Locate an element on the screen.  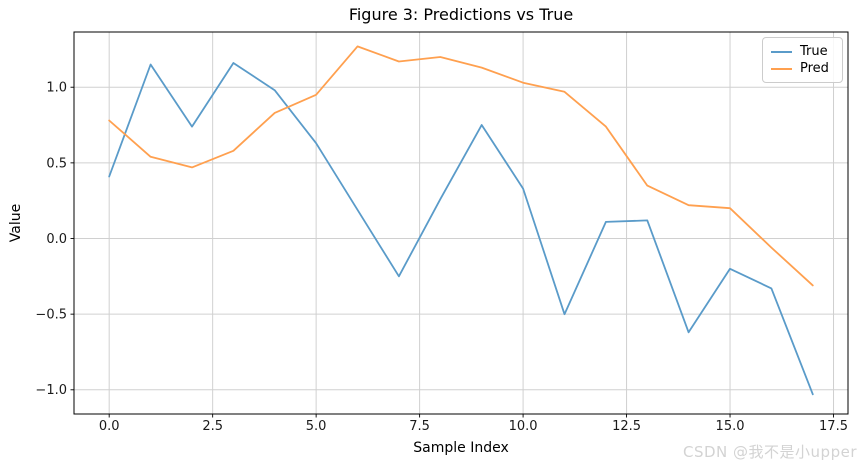
x-tick-label: 7.5 is located at coordinates (419, 426).